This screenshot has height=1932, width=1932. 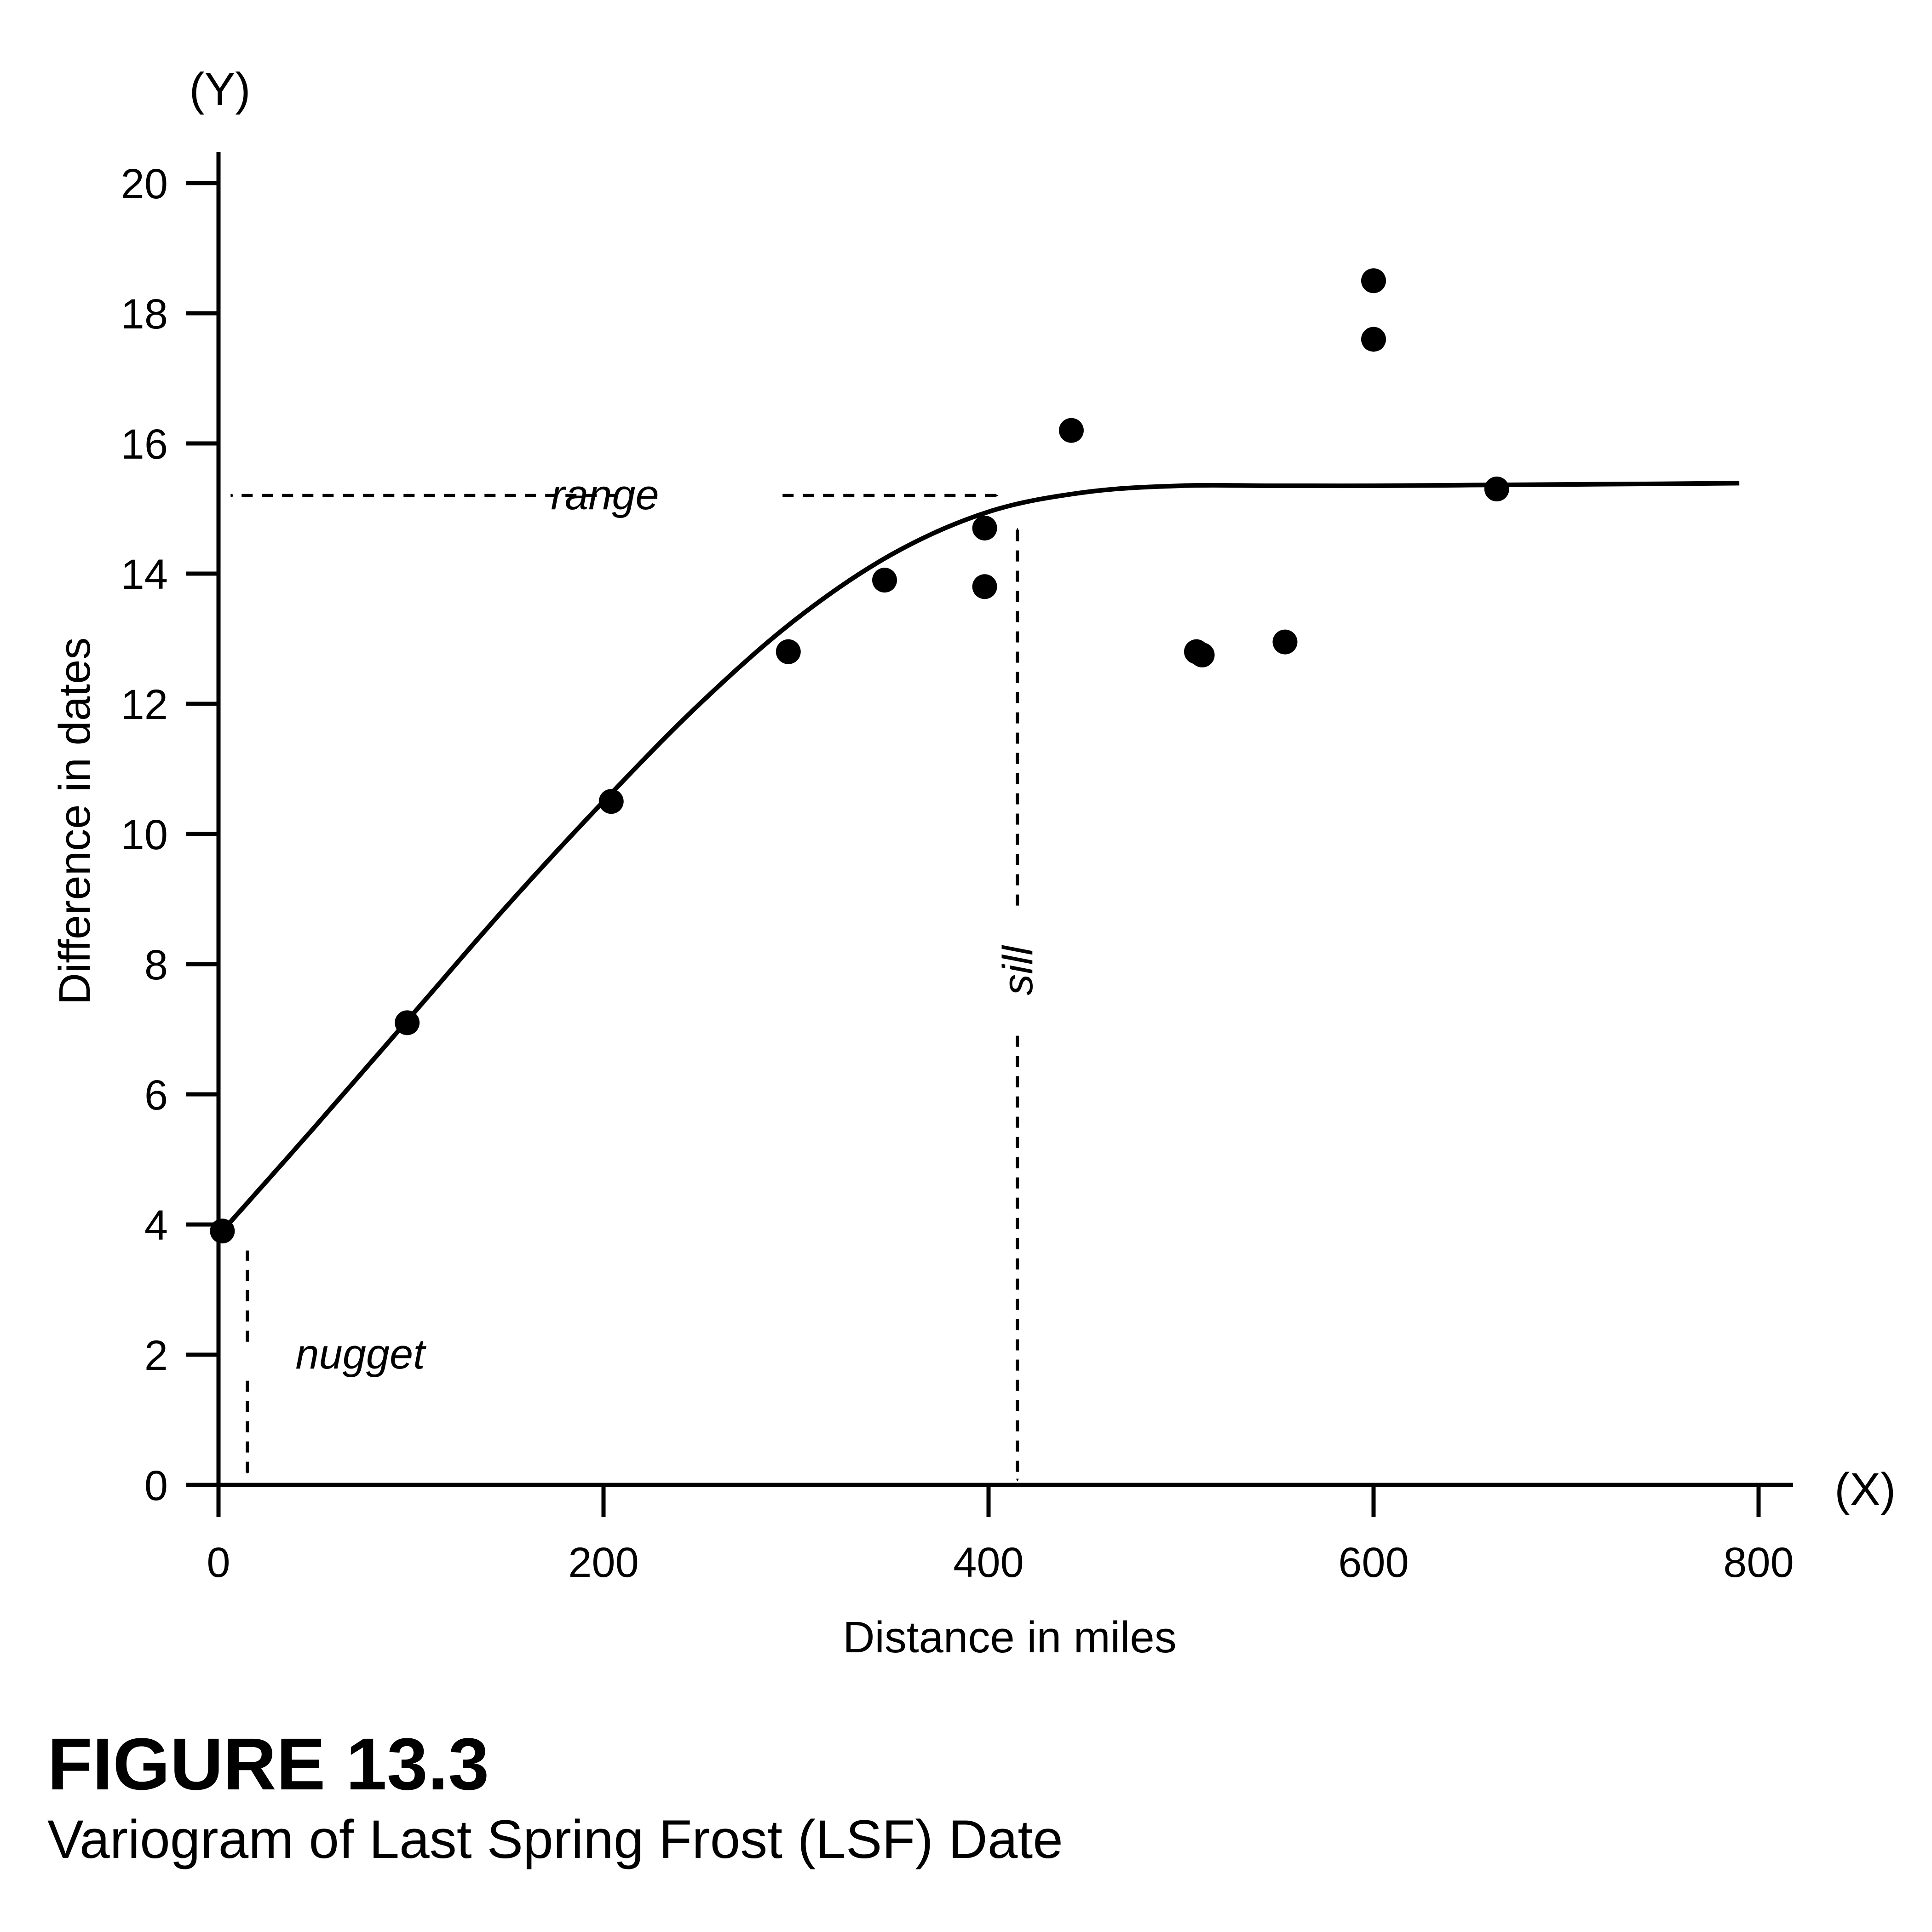 I want to click on y-tick-label: 0, so click(x=156, y=1485).